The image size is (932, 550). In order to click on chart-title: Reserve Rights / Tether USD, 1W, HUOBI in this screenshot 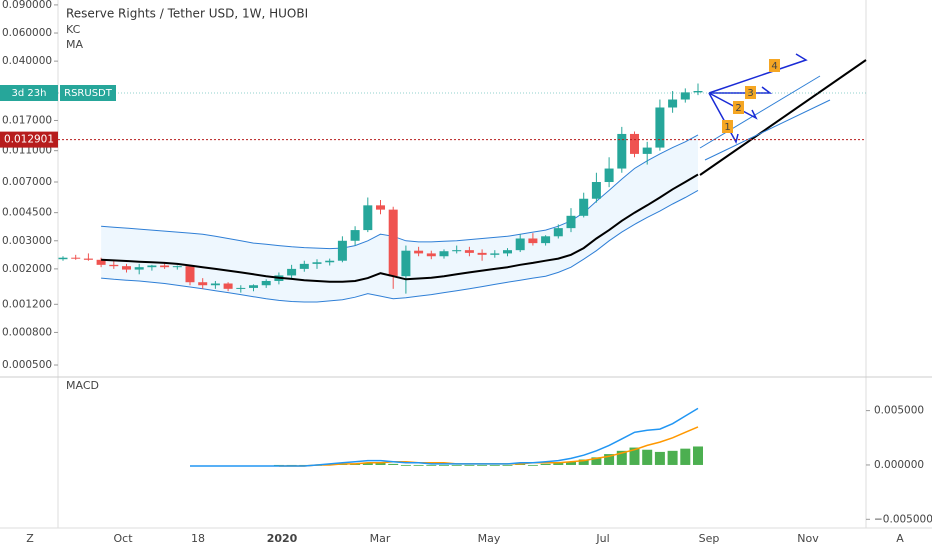, I will do `click(187, 14)`.